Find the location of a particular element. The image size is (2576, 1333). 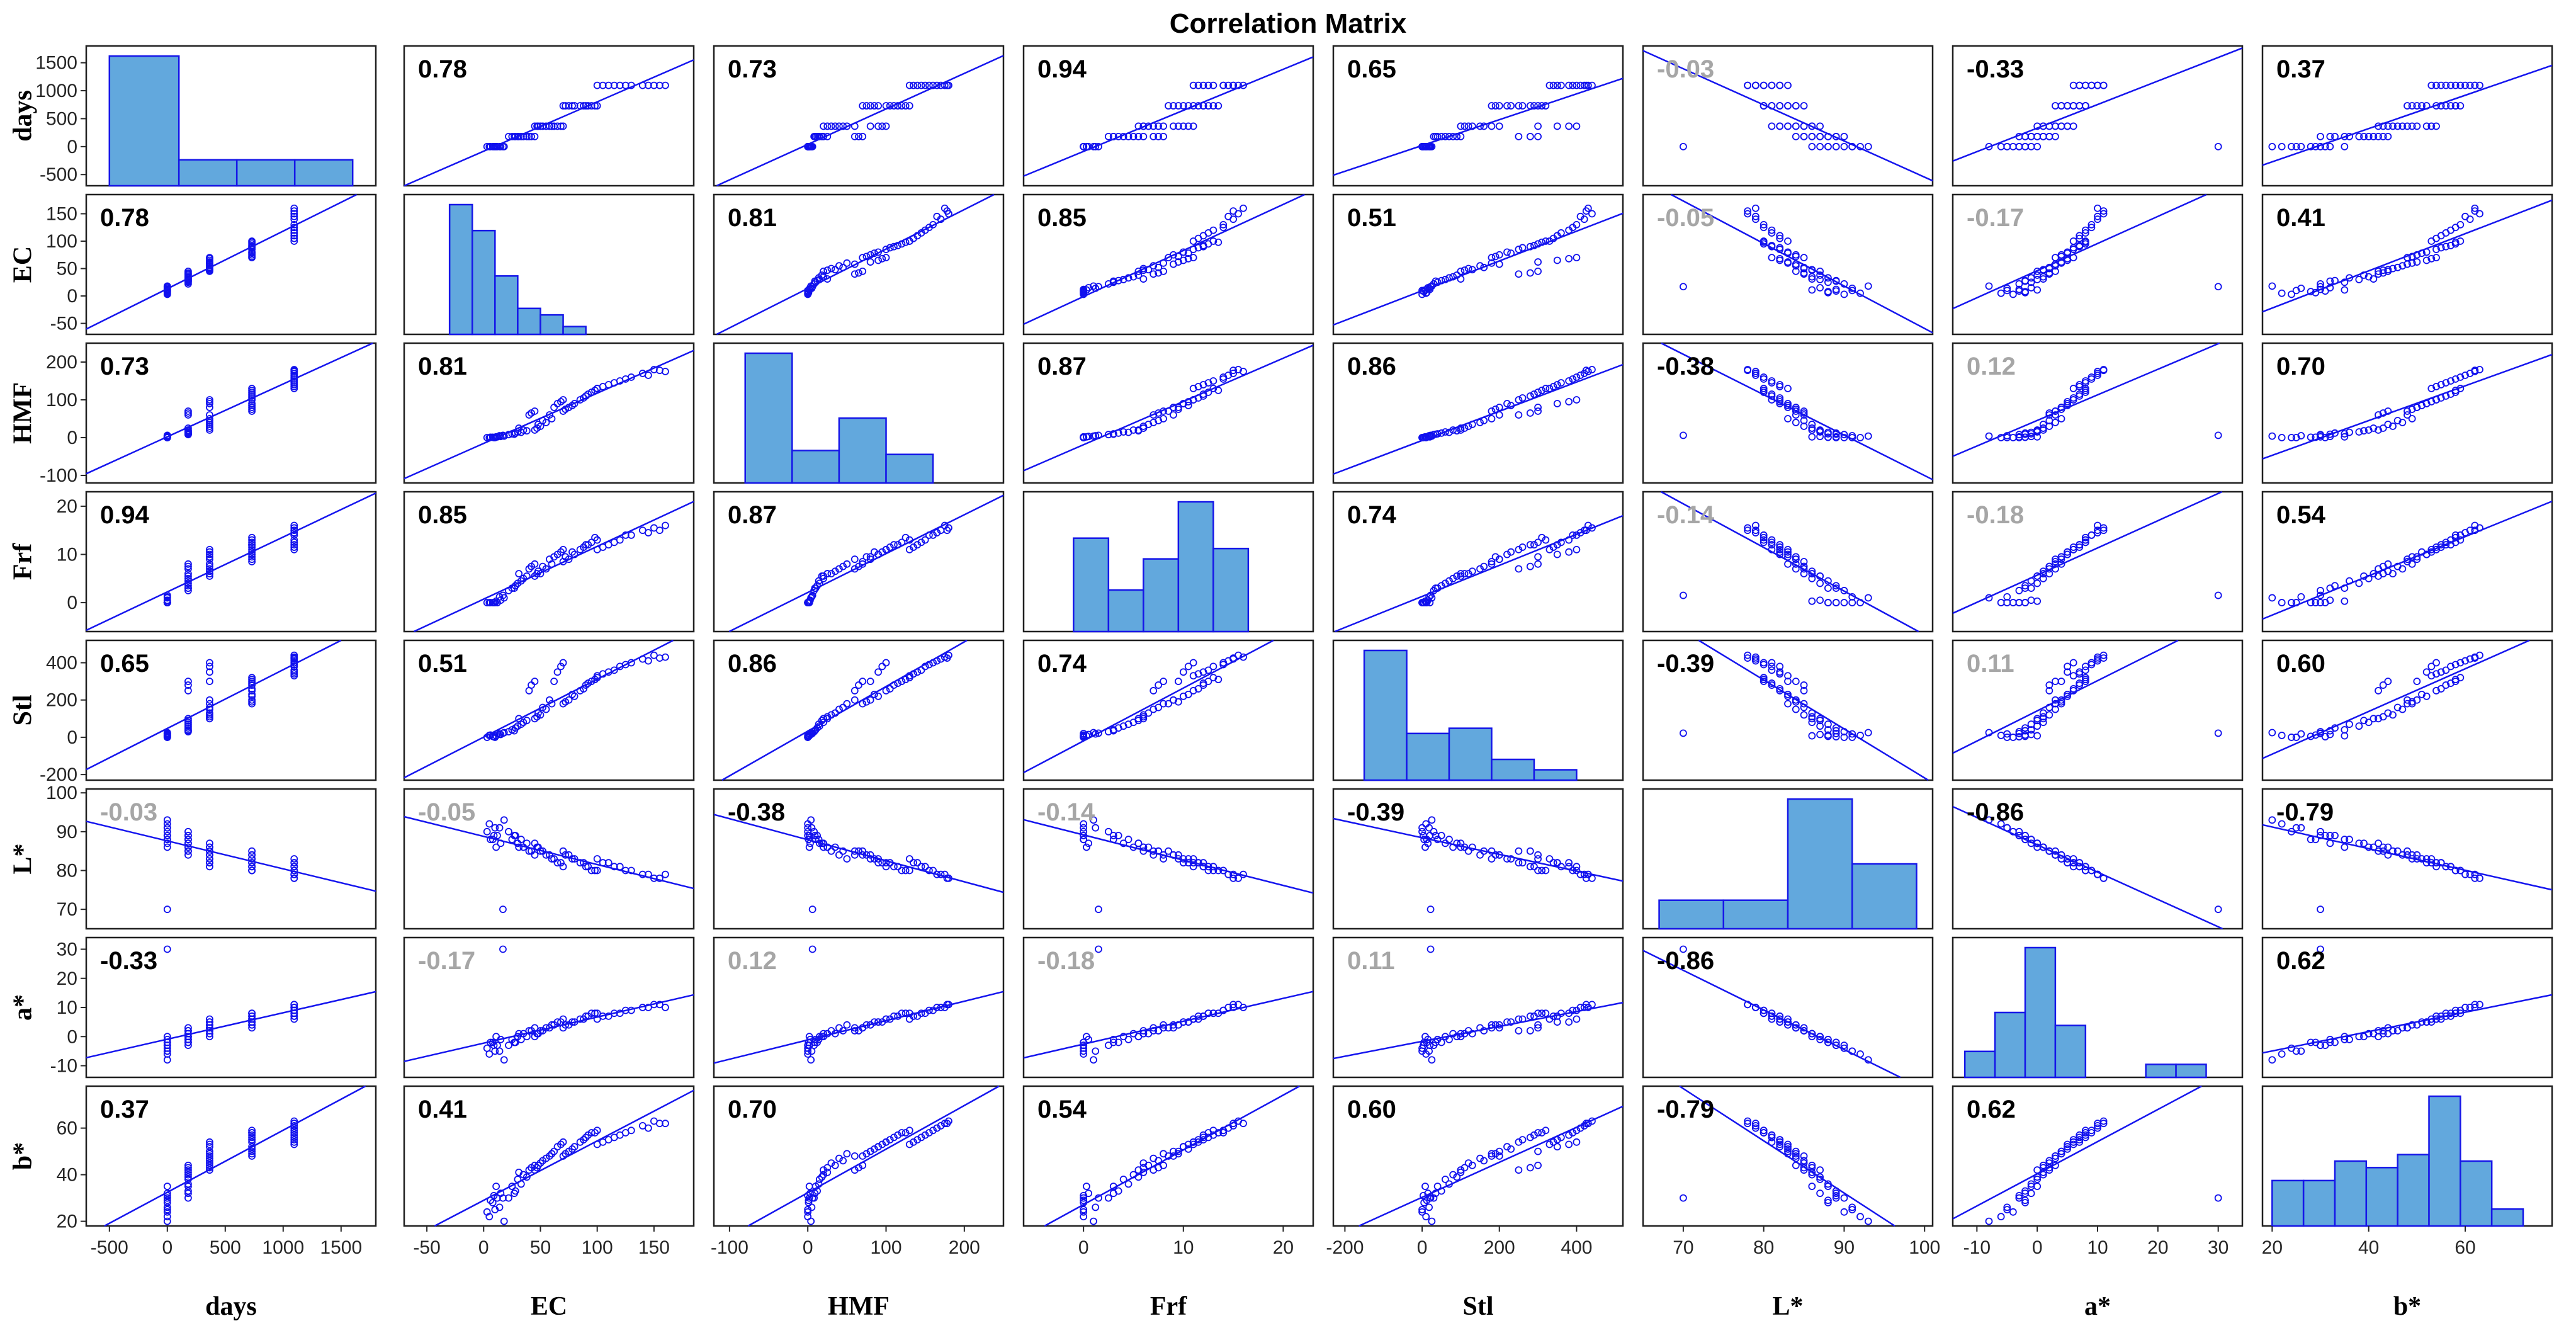

x-tick-label: 90 is located at coordinates (1844, 1247).